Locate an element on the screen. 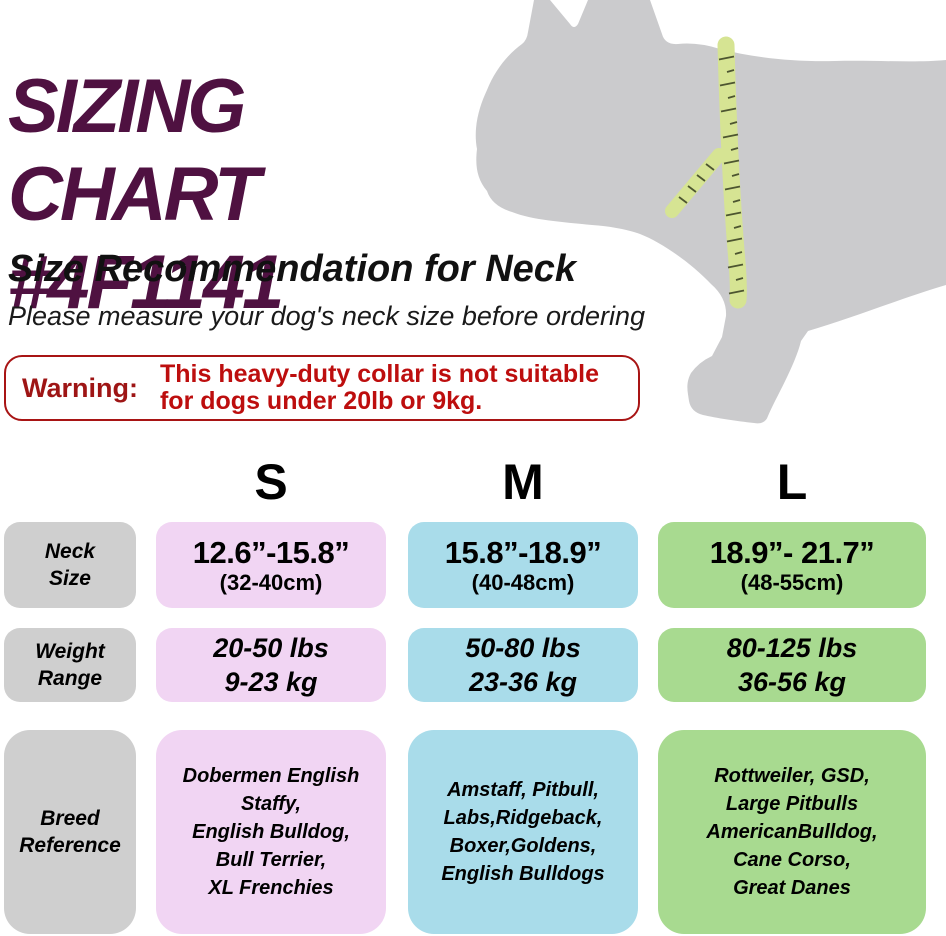 The image size is (946, 936). weight-range-cell-m: 50-80 lbs 23-36 kg is located at coordinates (523, 665).